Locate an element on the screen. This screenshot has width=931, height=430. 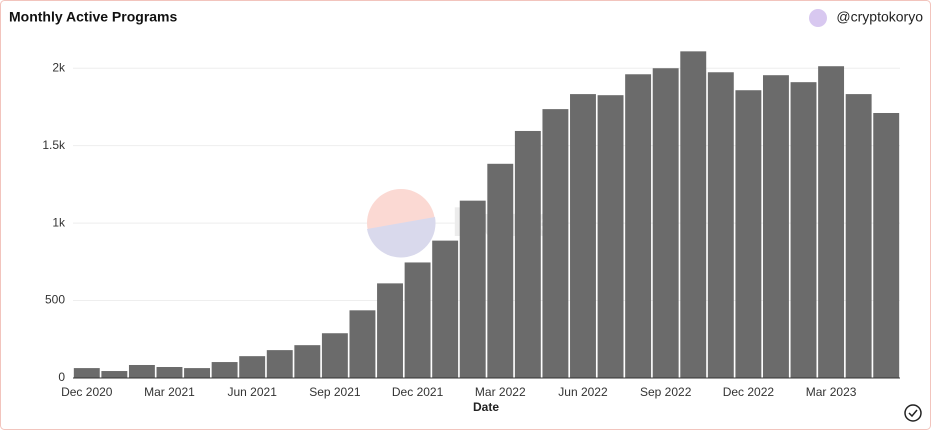
y-tick-label: 2k is located at coordinates (59, 67).